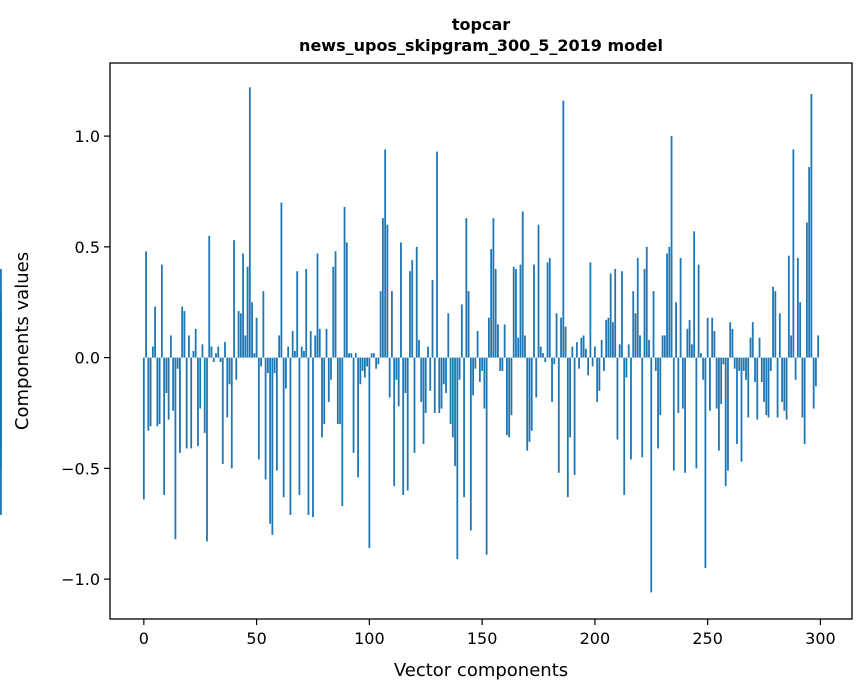 This screenshot has height=696, width=867. I want to click on y-tick-label: 1.0, so click(87, 136).